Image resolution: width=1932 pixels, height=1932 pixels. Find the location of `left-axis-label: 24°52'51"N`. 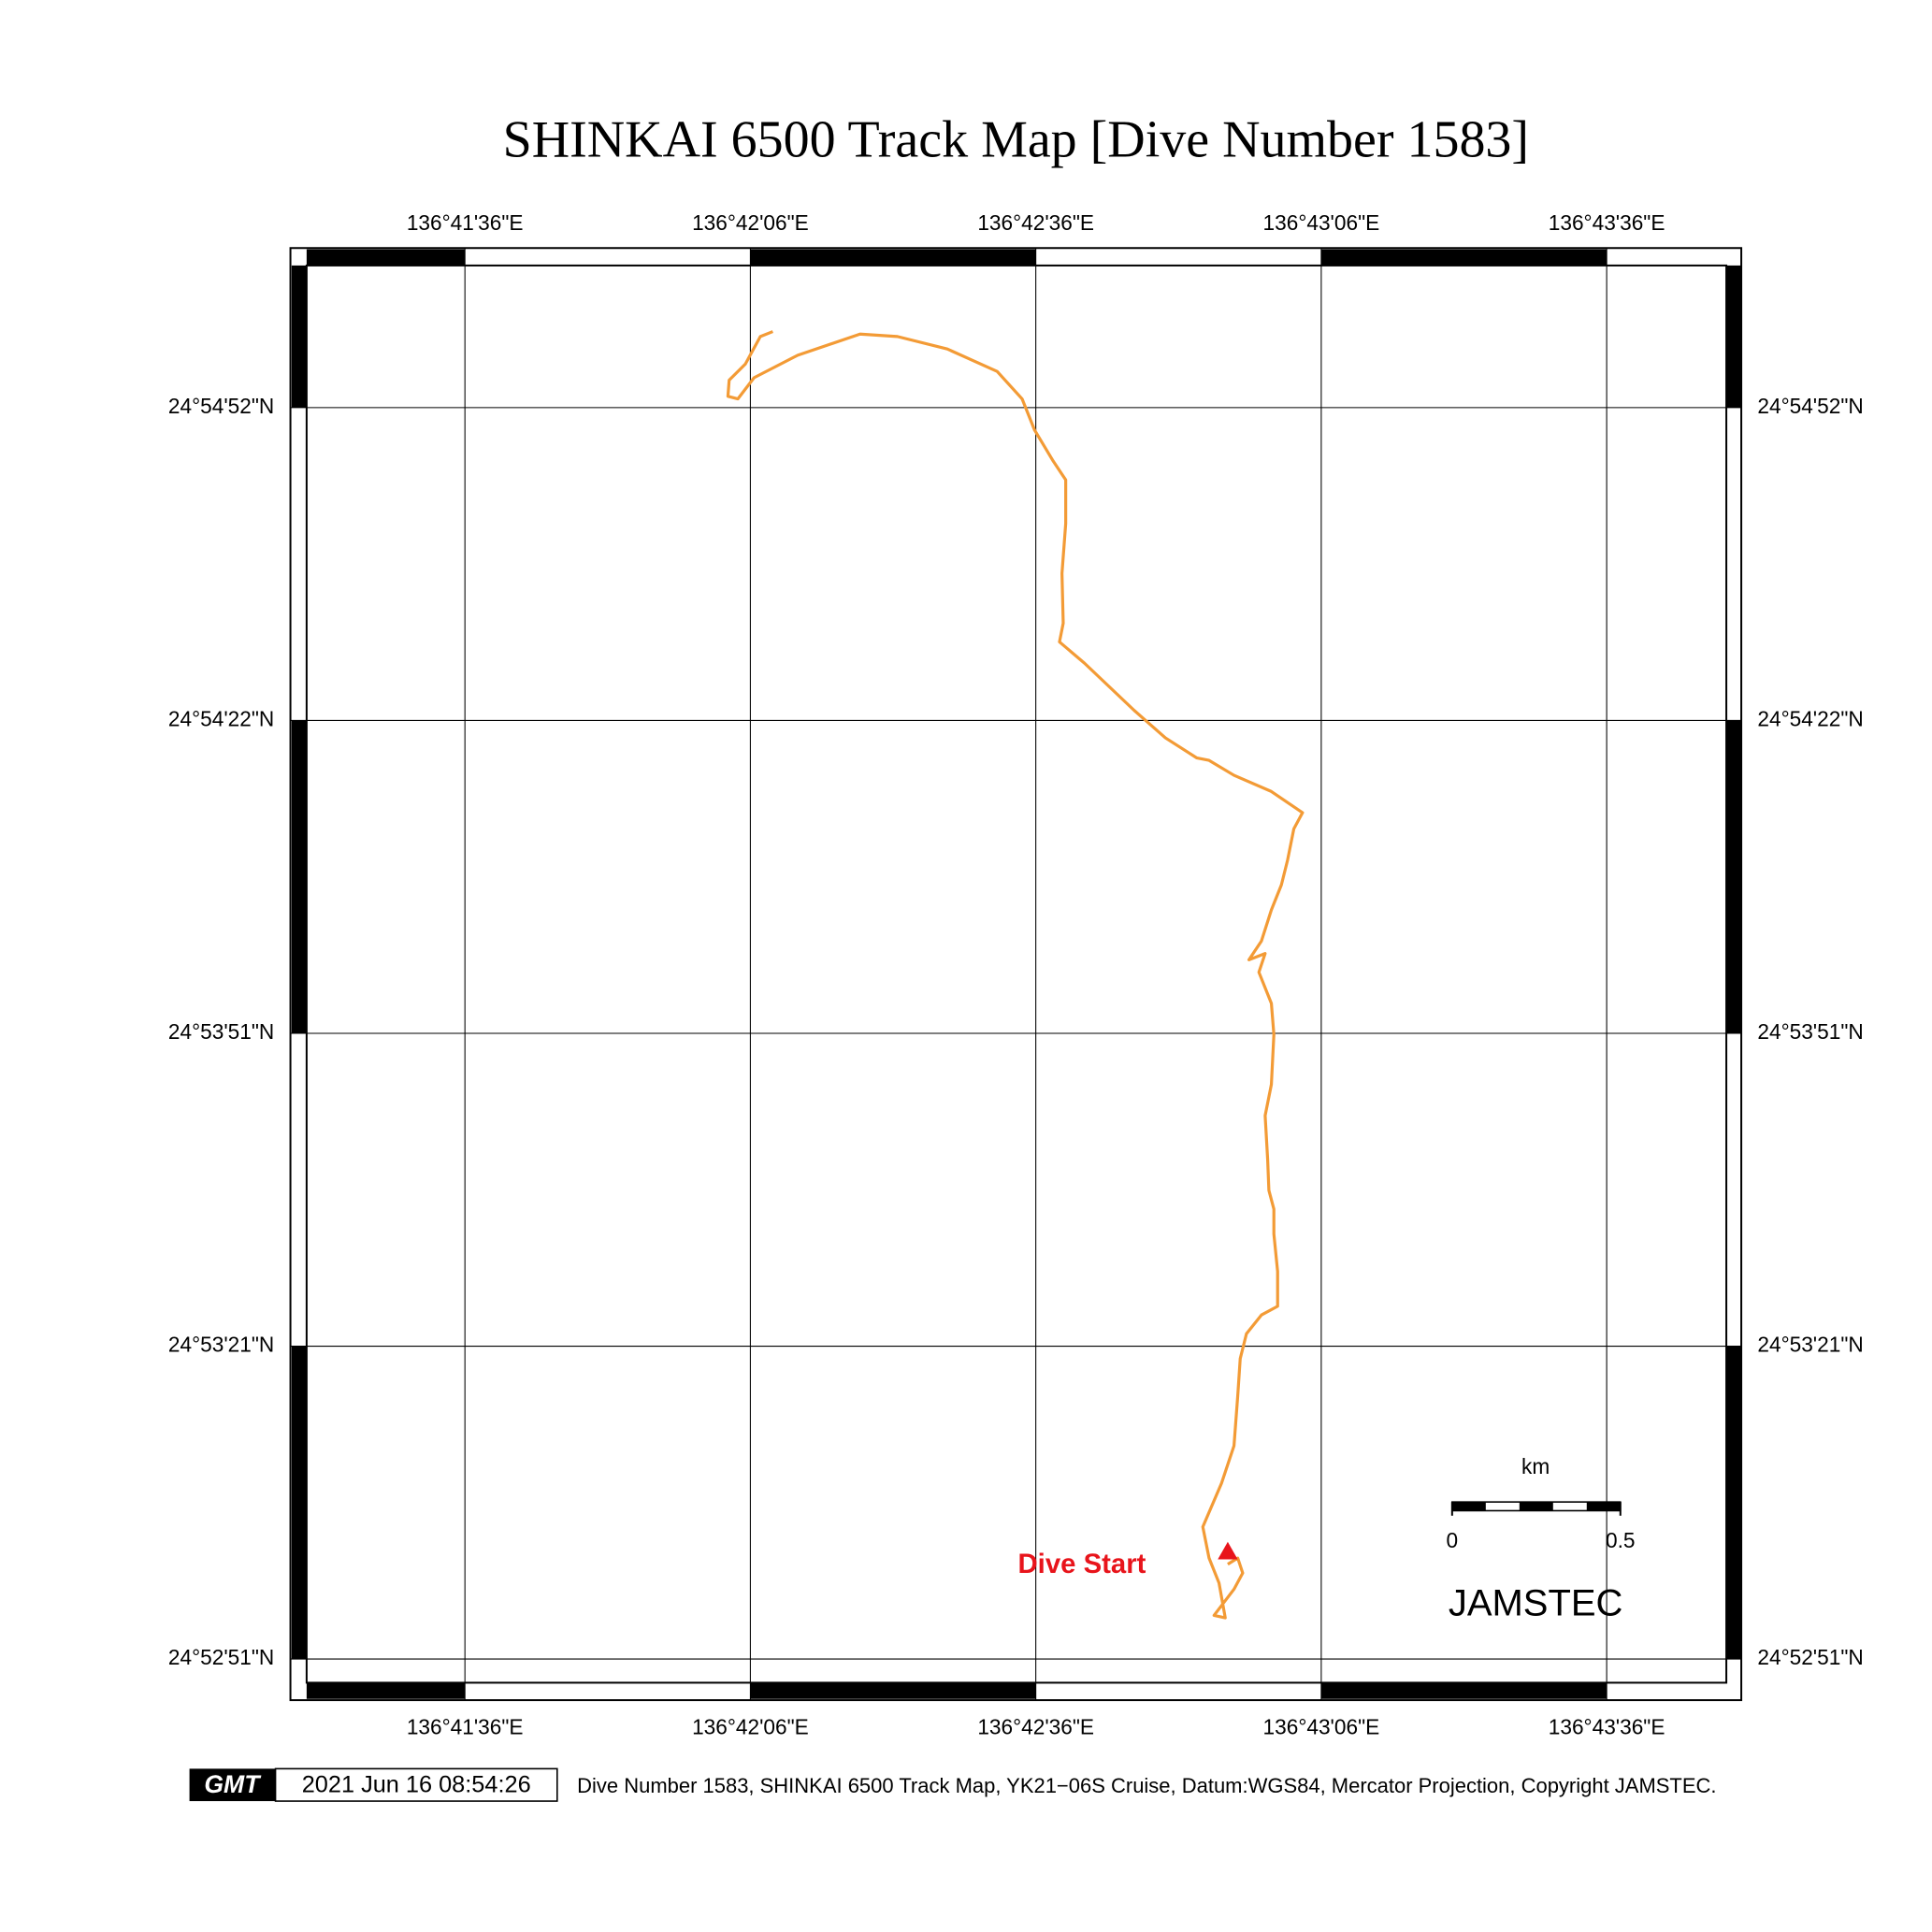

left-axis-label: 24°52'51"N is located at coordinates (221, 1657).